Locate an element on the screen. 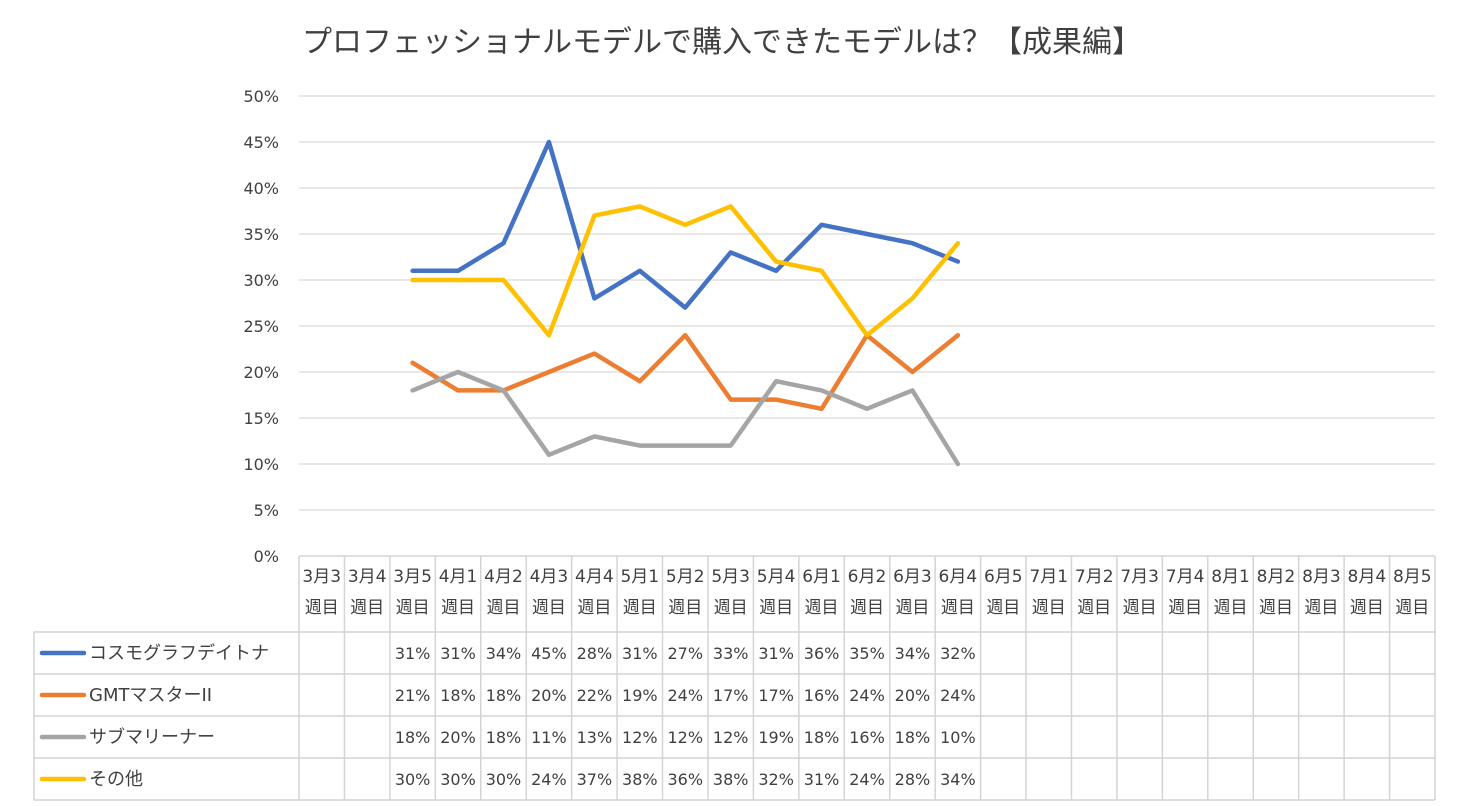 The width and height of the screenshot is (1458, 806). data-table-value: 45% is located at coordinates (549, 653).